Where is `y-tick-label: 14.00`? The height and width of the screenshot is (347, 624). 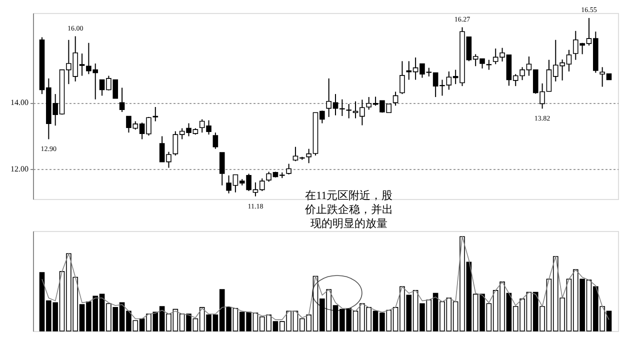
y-tick-label: 14.00 is located at coordinates (19, 103).